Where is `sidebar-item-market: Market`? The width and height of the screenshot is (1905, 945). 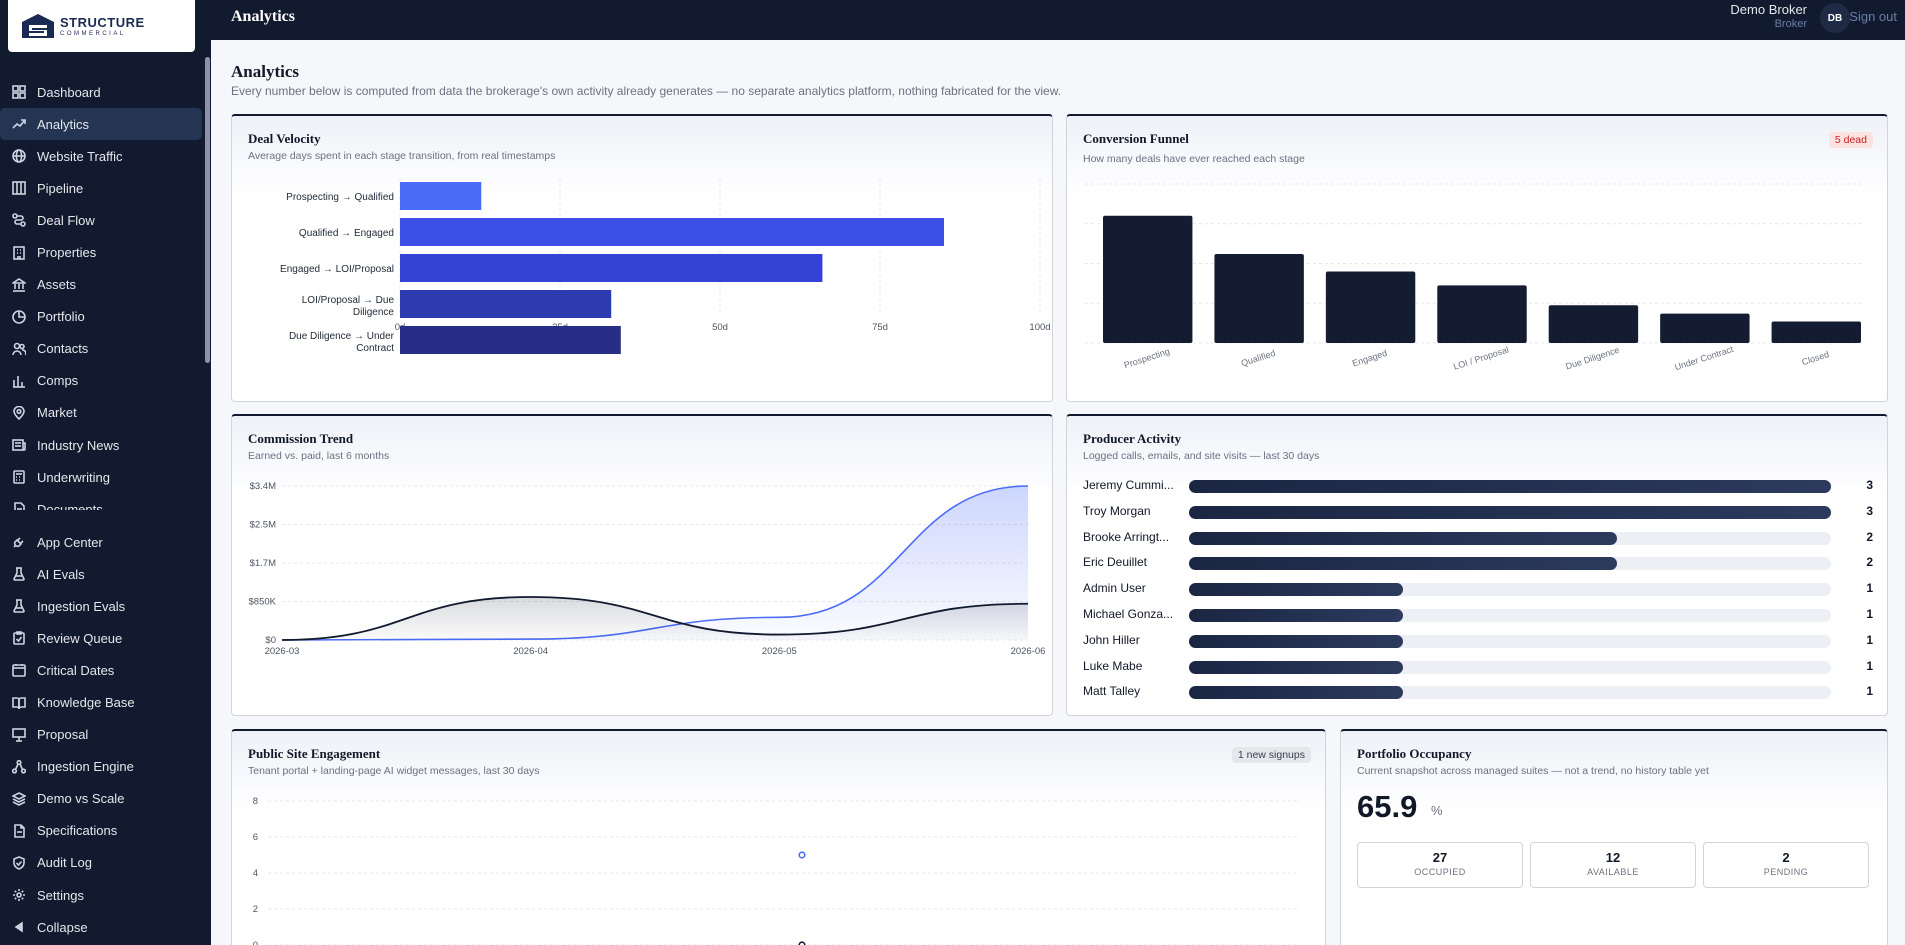 sidebar-item-market: Market is located at coordinates (101, 413).